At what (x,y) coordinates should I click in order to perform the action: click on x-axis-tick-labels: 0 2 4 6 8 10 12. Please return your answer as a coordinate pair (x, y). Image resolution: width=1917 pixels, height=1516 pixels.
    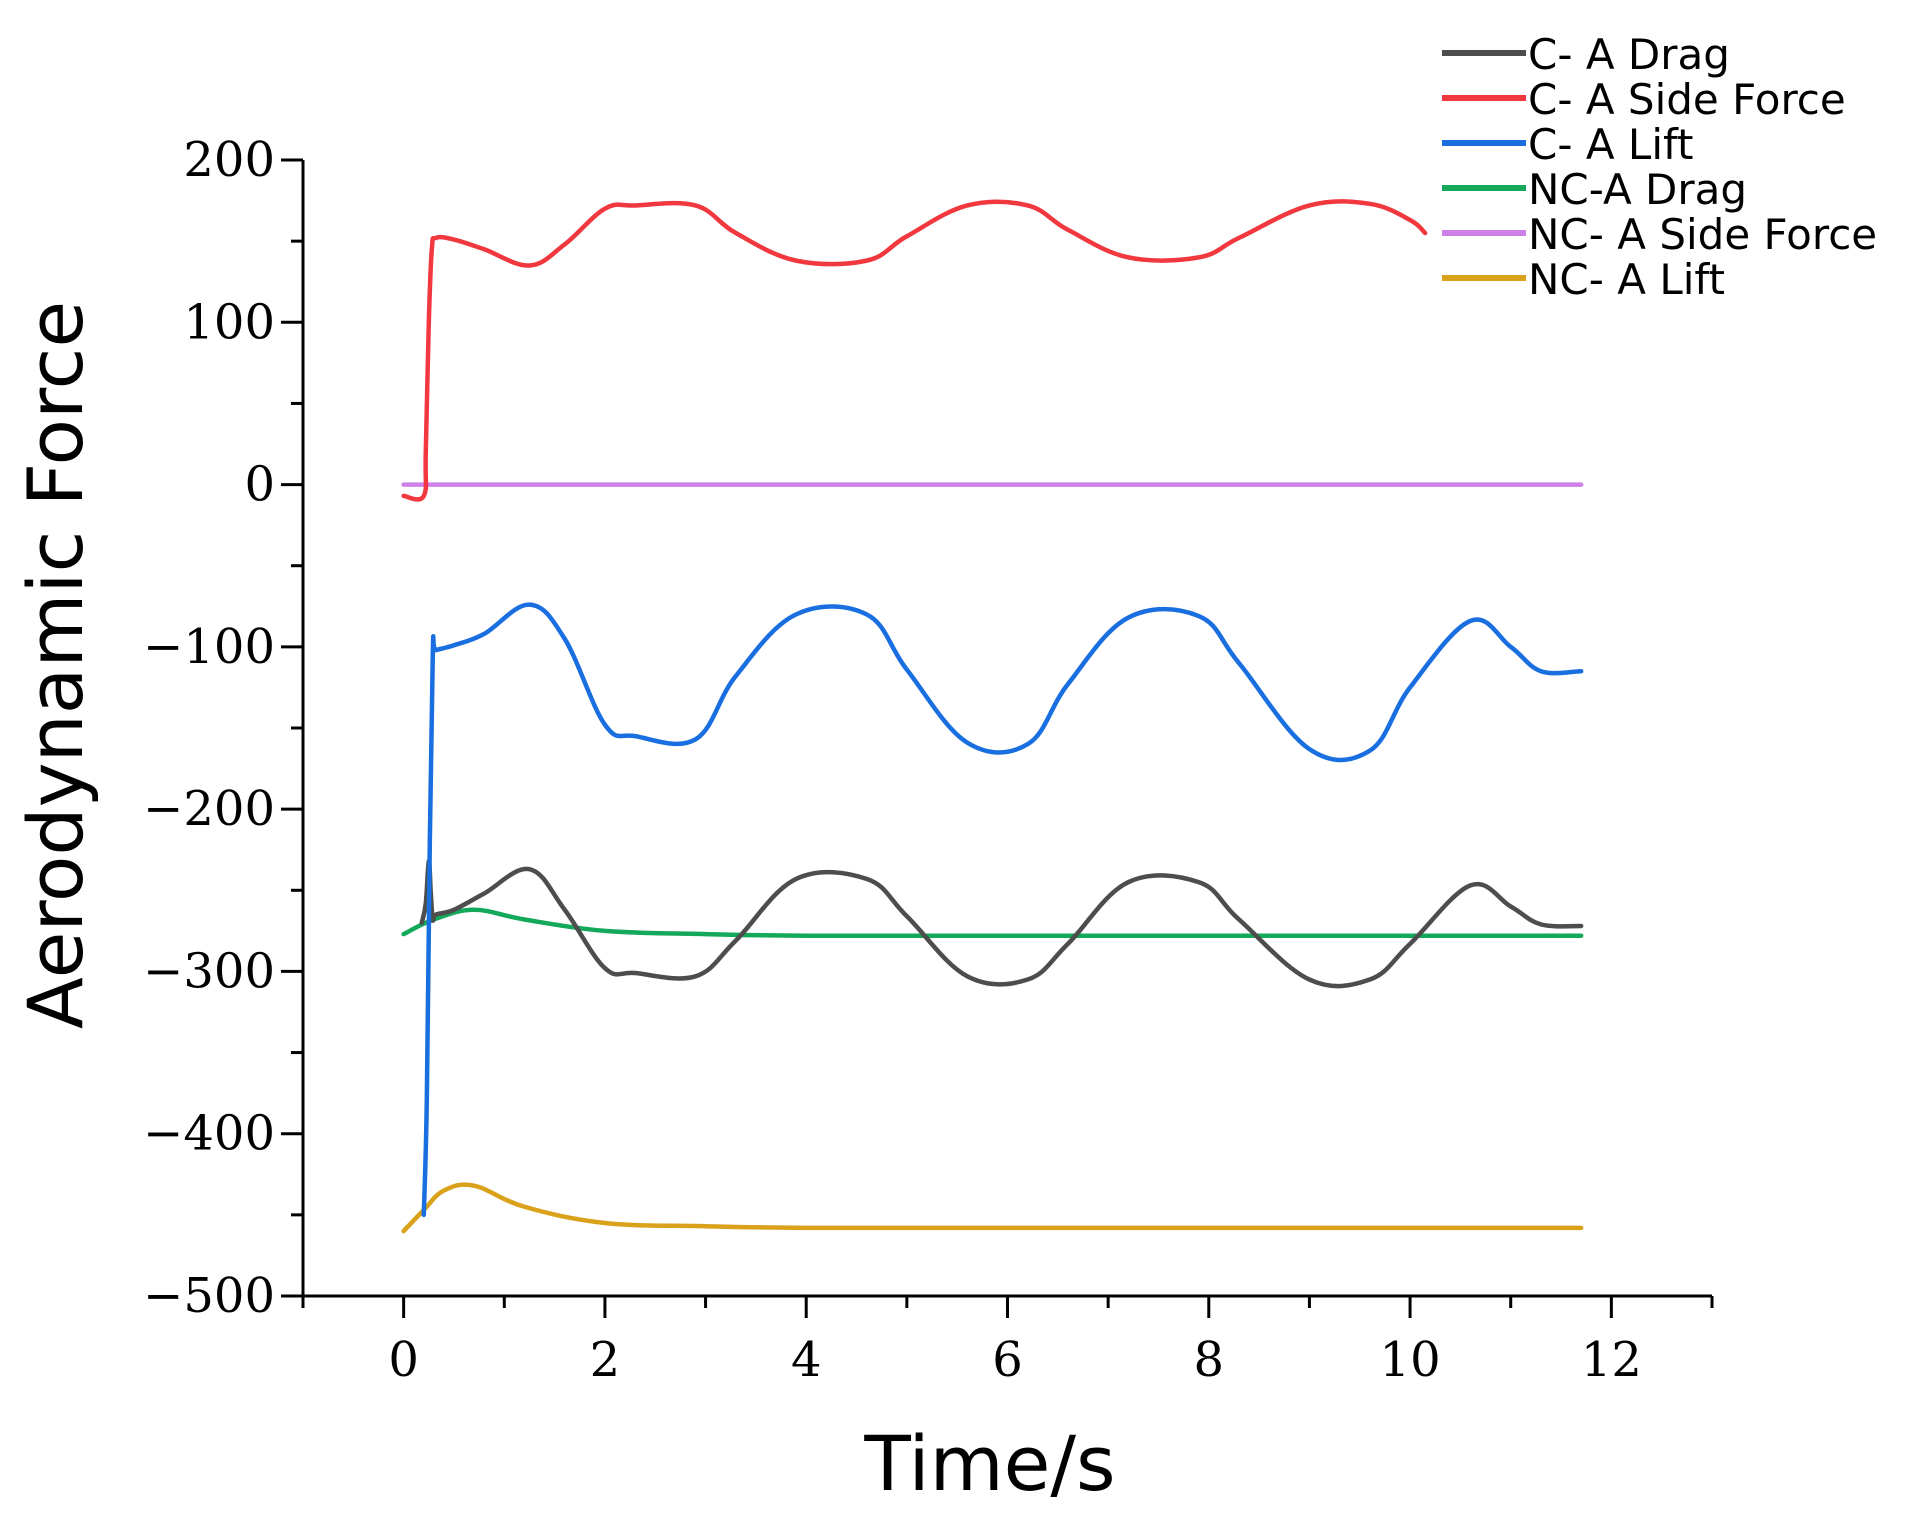
    Looking at the image, I should click on (1015, 1360).